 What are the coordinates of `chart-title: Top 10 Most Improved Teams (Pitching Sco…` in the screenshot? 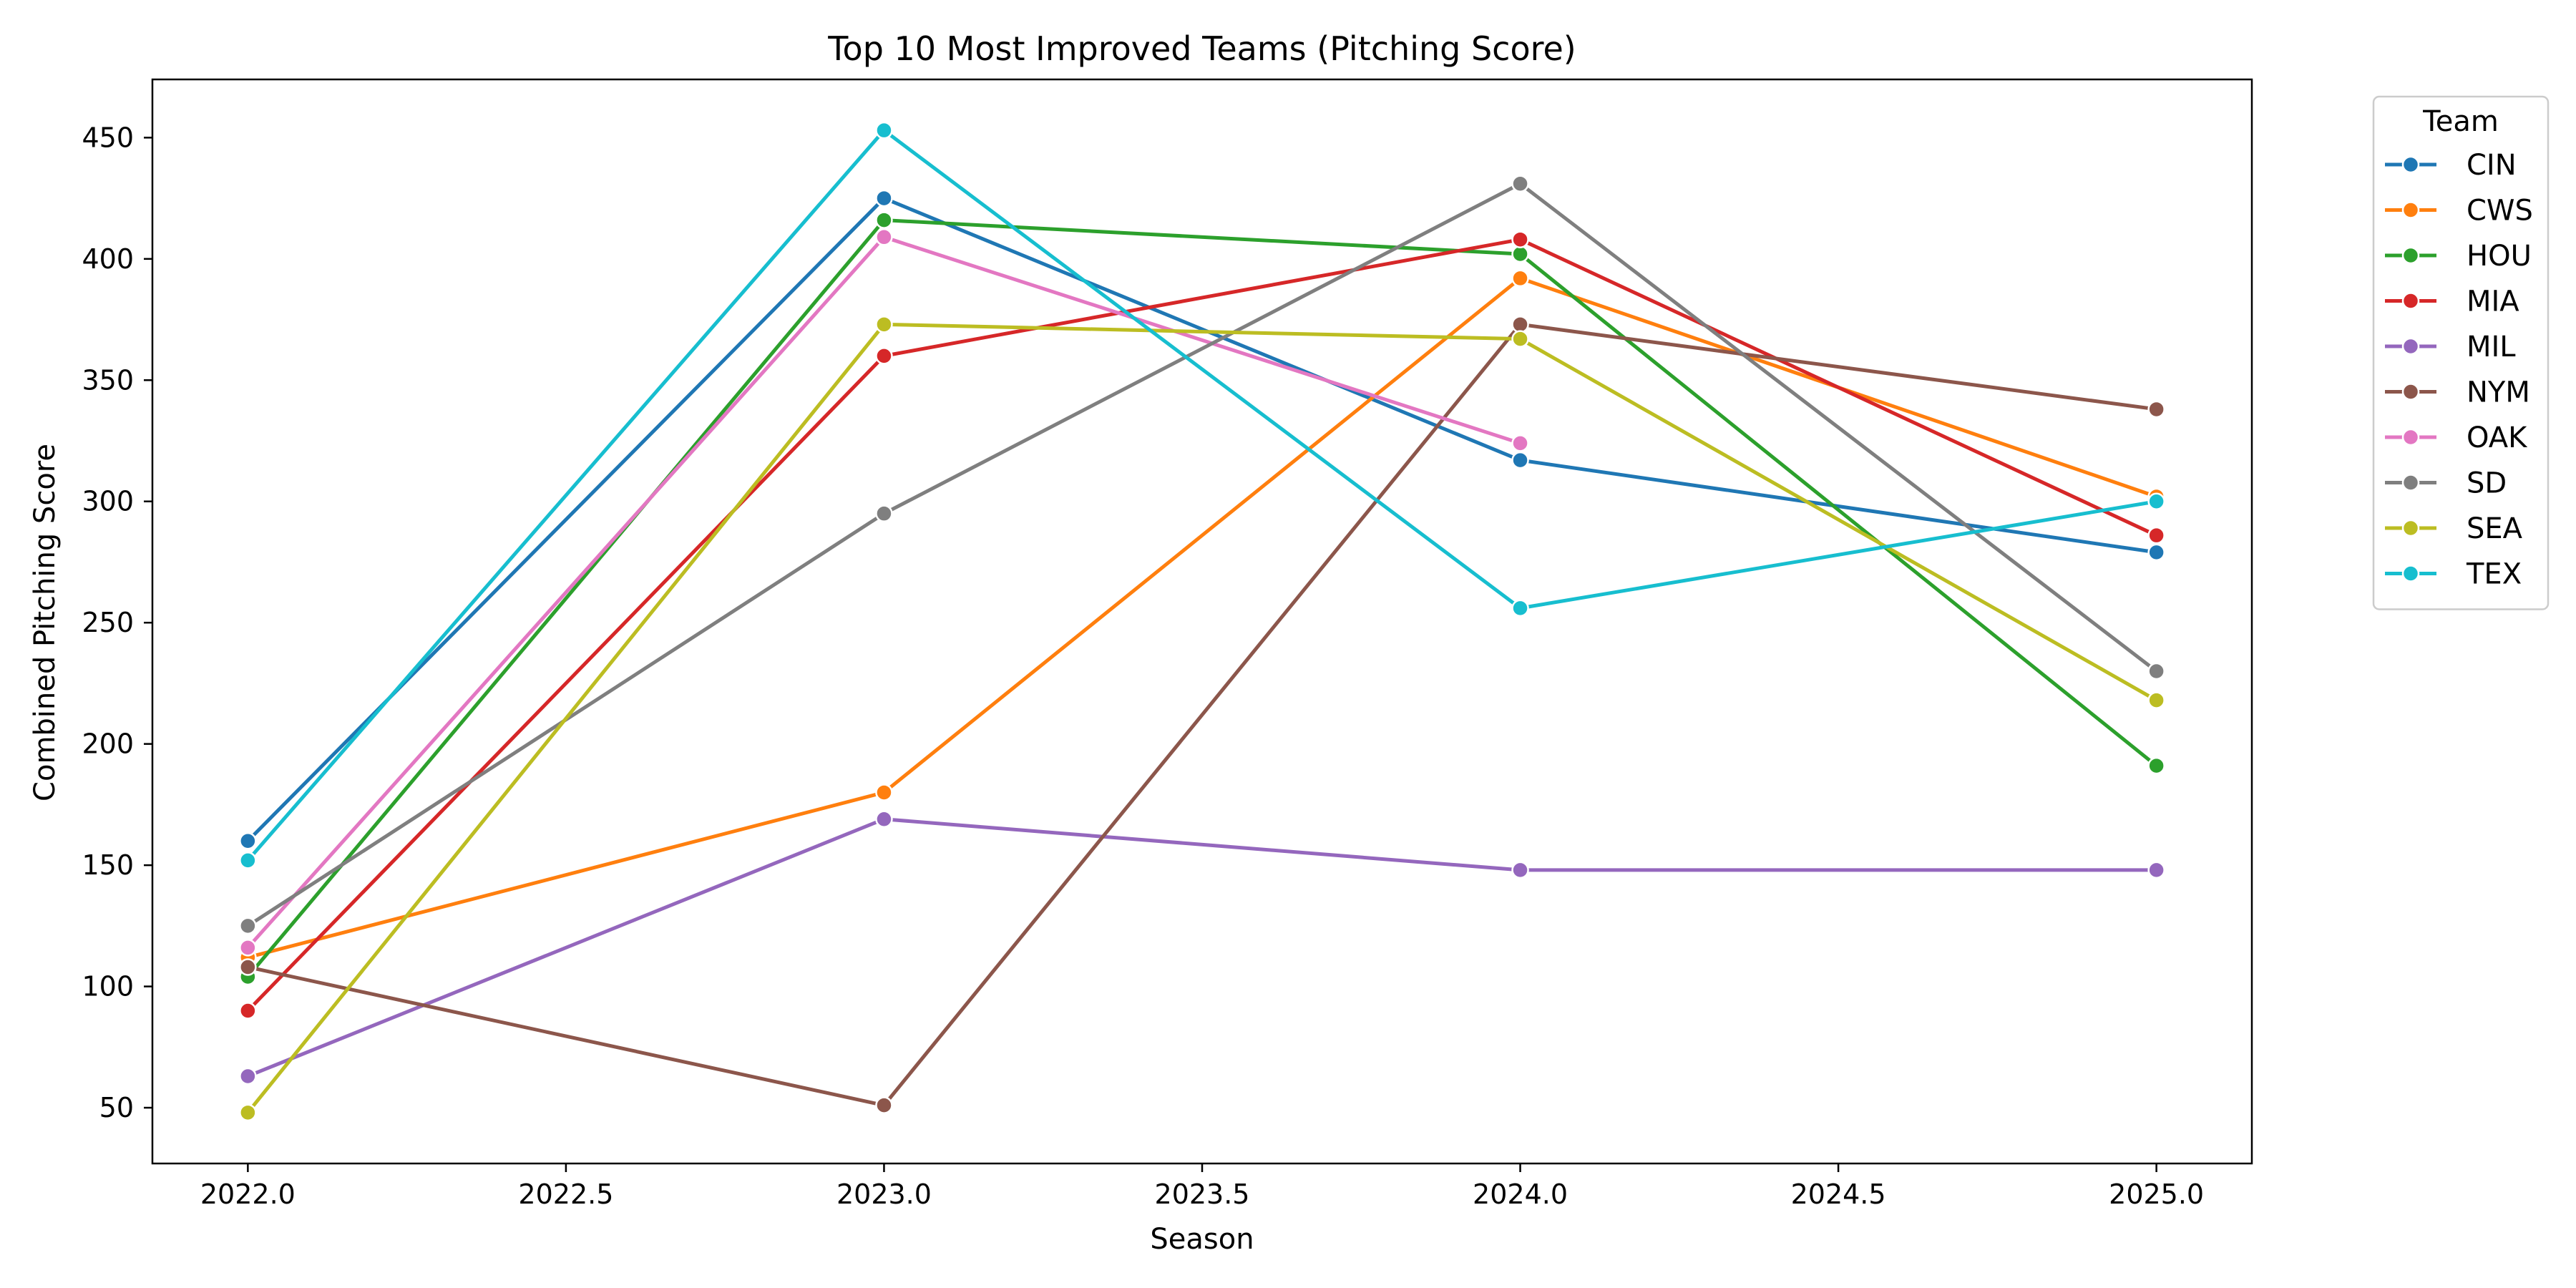 It's located at (1201, 48).